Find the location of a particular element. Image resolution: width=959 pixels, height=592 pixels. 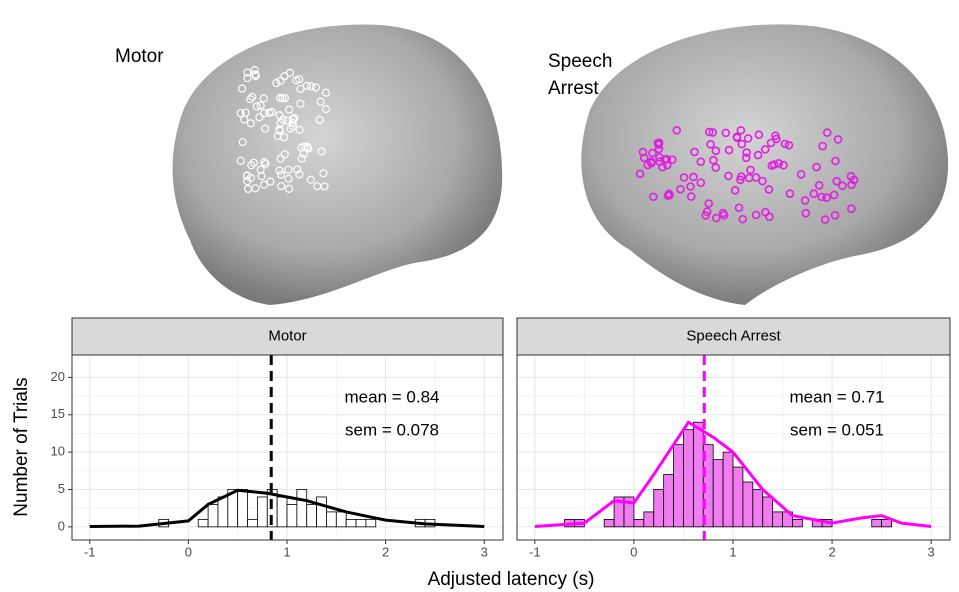

panel-title: Motor is located at coordinates (287, 335).